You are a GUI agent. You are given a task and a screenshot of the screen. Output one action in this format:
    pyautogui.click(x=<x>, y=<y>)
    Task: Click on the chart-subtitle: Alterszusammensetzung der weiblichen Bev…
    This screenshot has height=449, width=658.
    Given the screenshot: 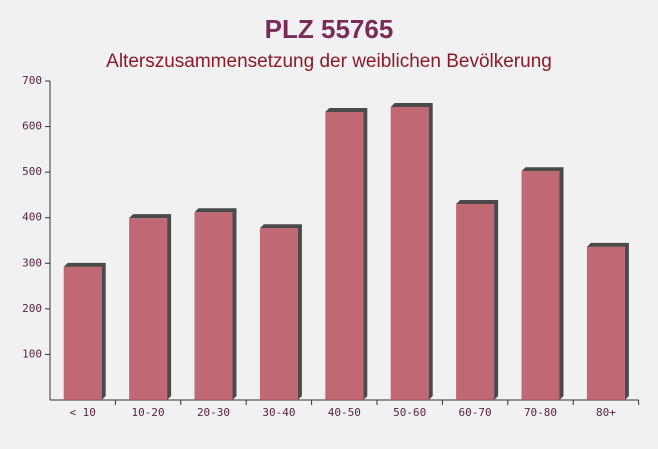 What is the action you would take?
    pyautogui.click(x=329, y=61)
    